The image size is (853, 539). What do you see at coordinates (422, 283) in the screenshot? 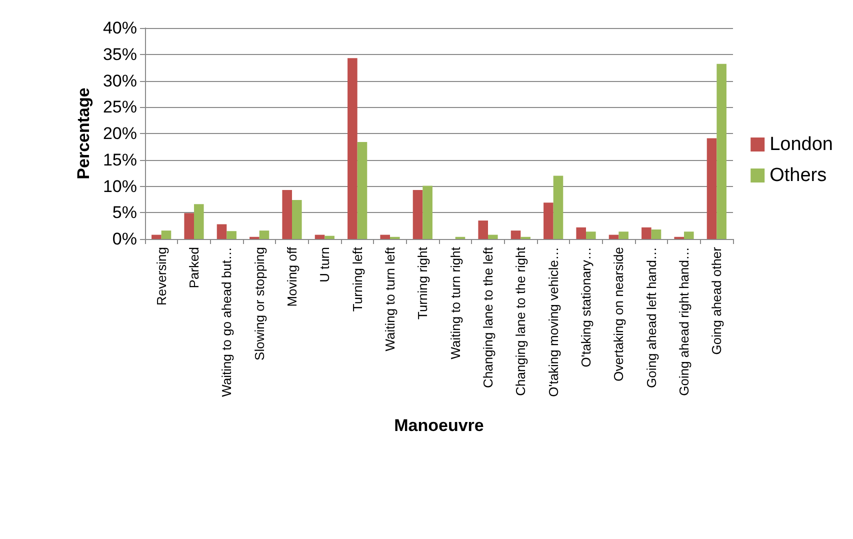
I see `x-tick-label: Turning right` at bounding box center [422, 283].